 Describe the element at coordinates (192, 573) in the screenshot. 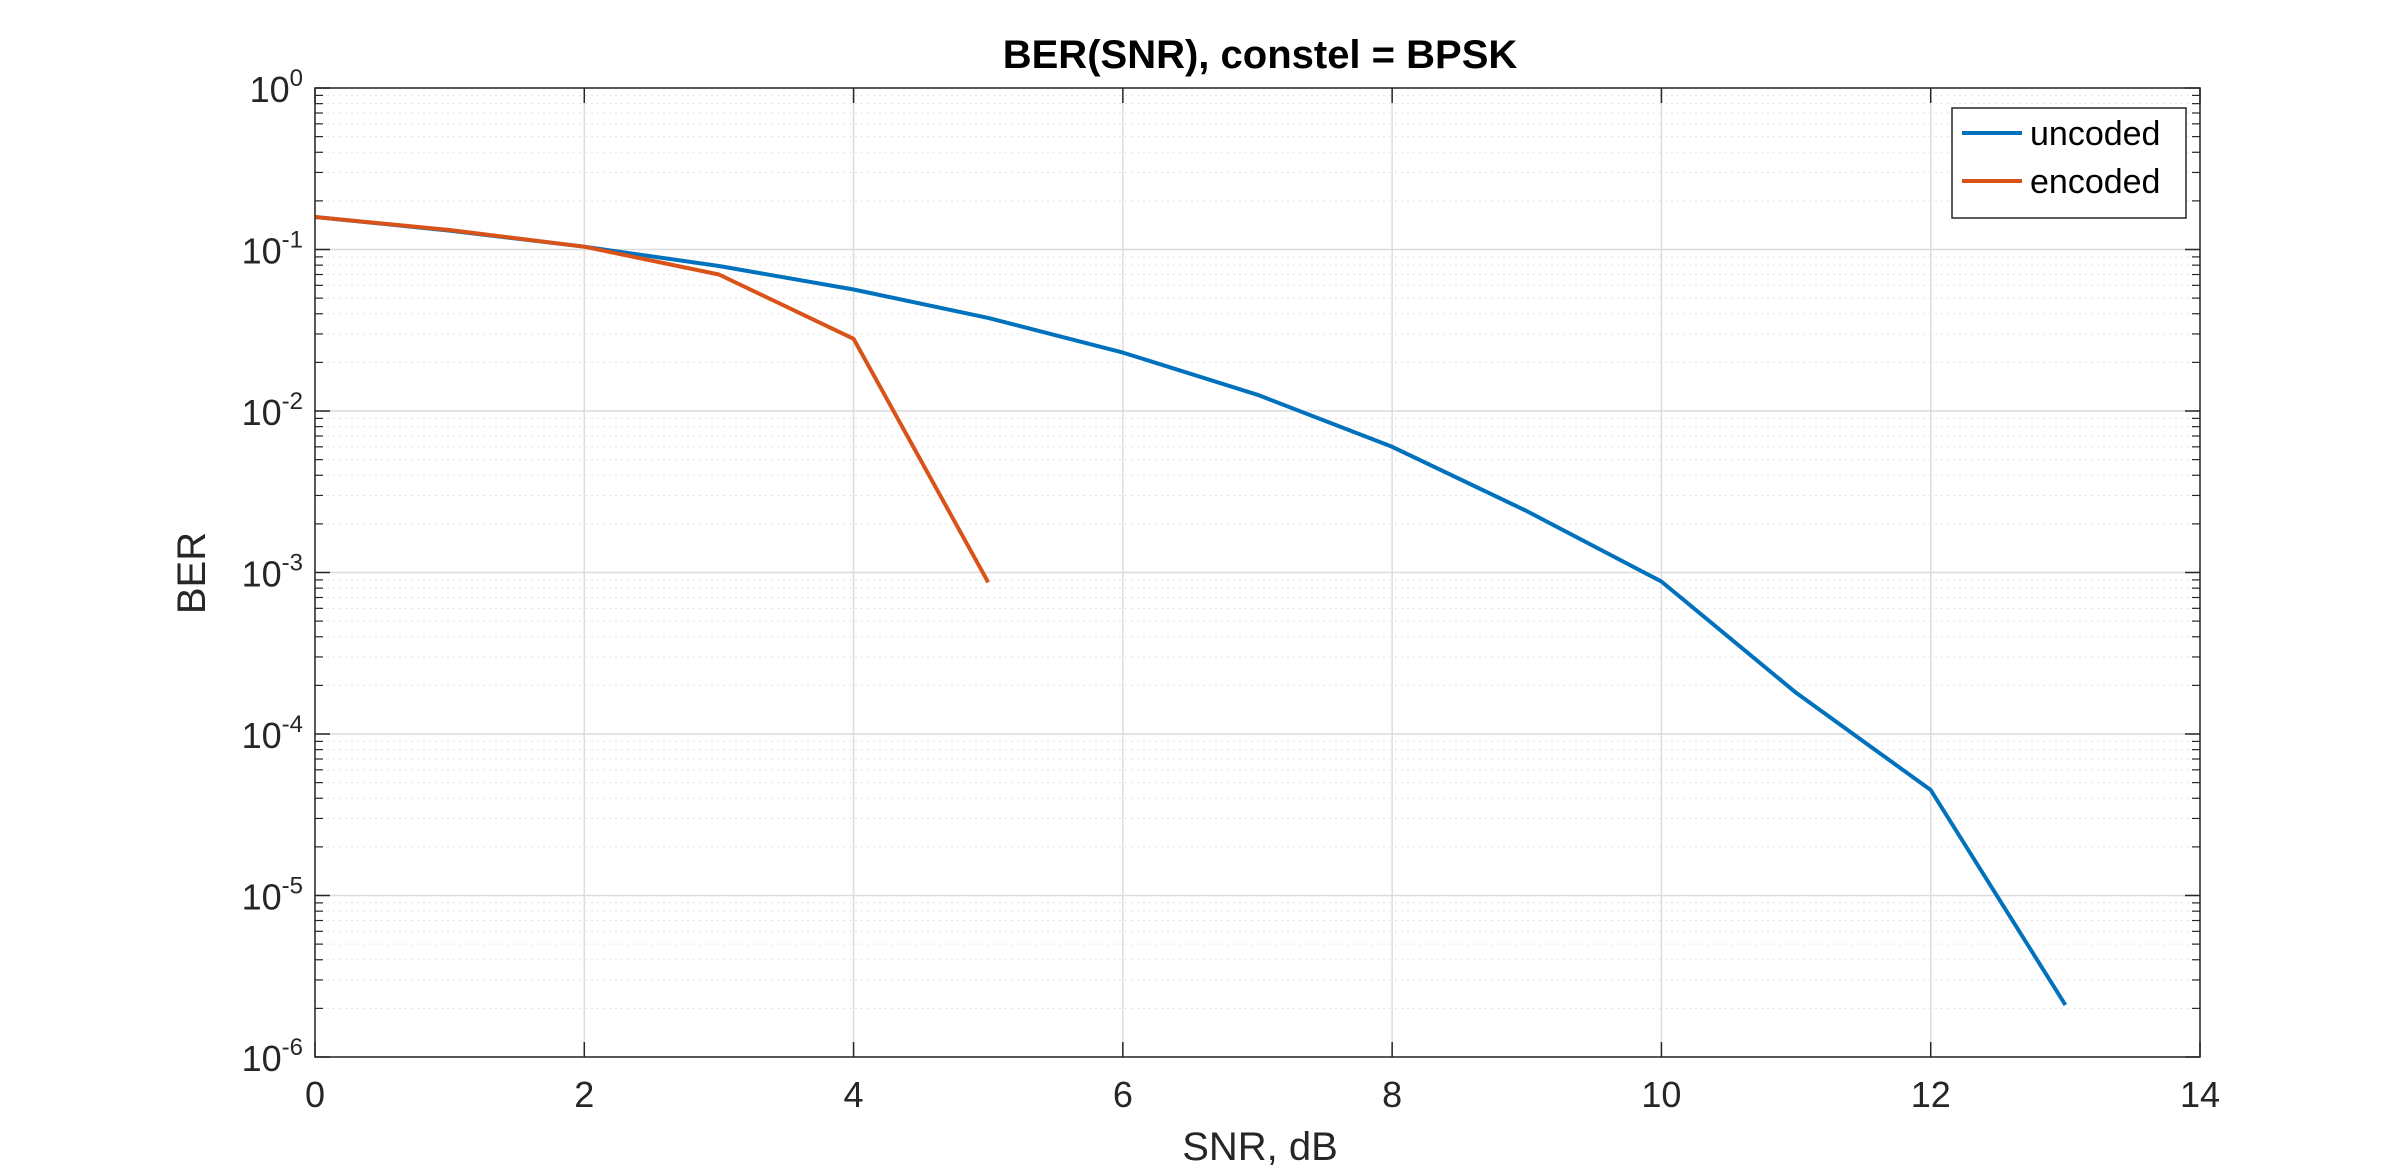

I see `y-axis-label: BER` at that location.